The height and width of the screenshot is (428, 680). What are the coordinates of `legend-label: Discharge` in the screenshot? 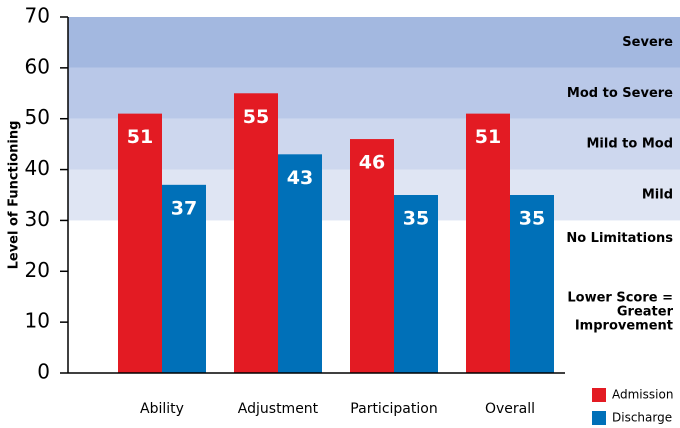 It's located at (642, 418).